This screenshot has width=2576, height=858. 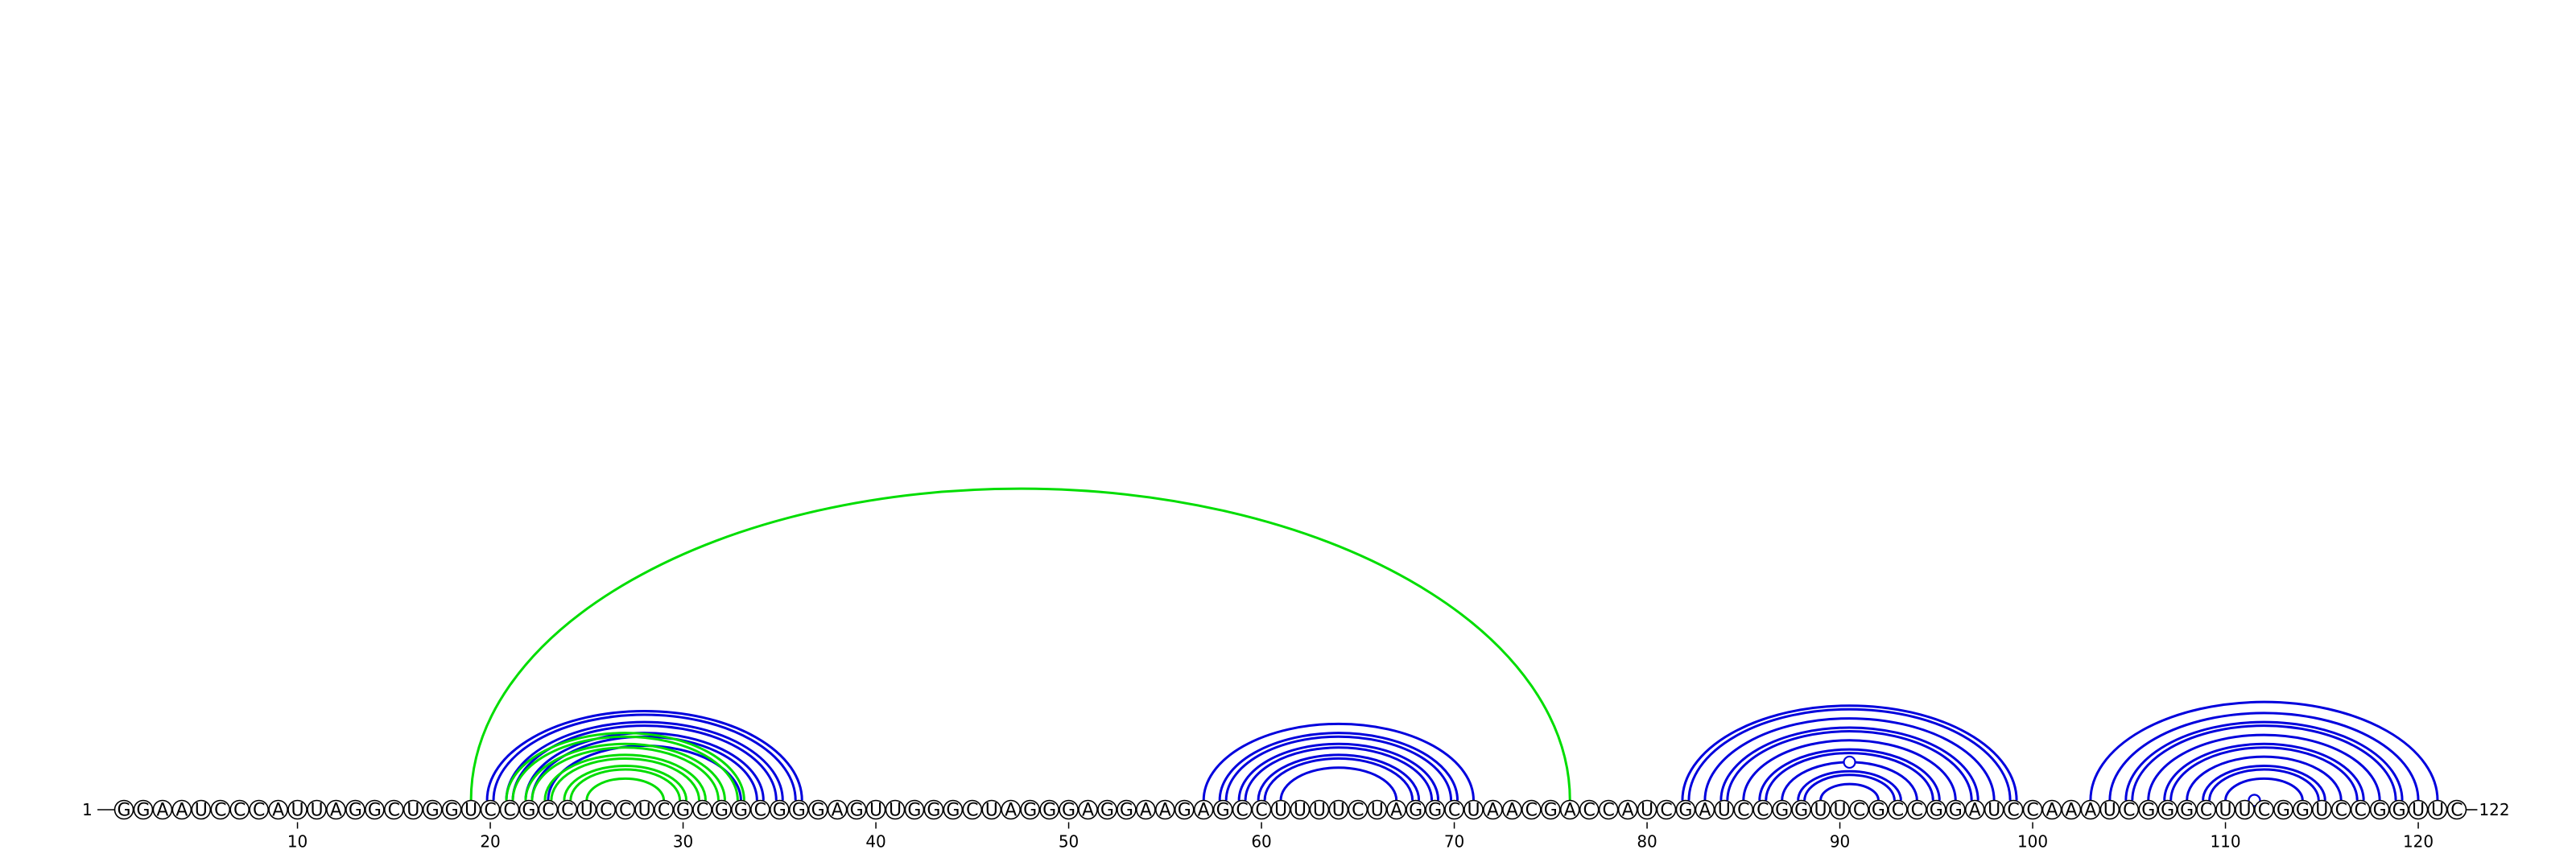 I want to click on nucleotide-letter-33: G, so click(x=741, y=811).